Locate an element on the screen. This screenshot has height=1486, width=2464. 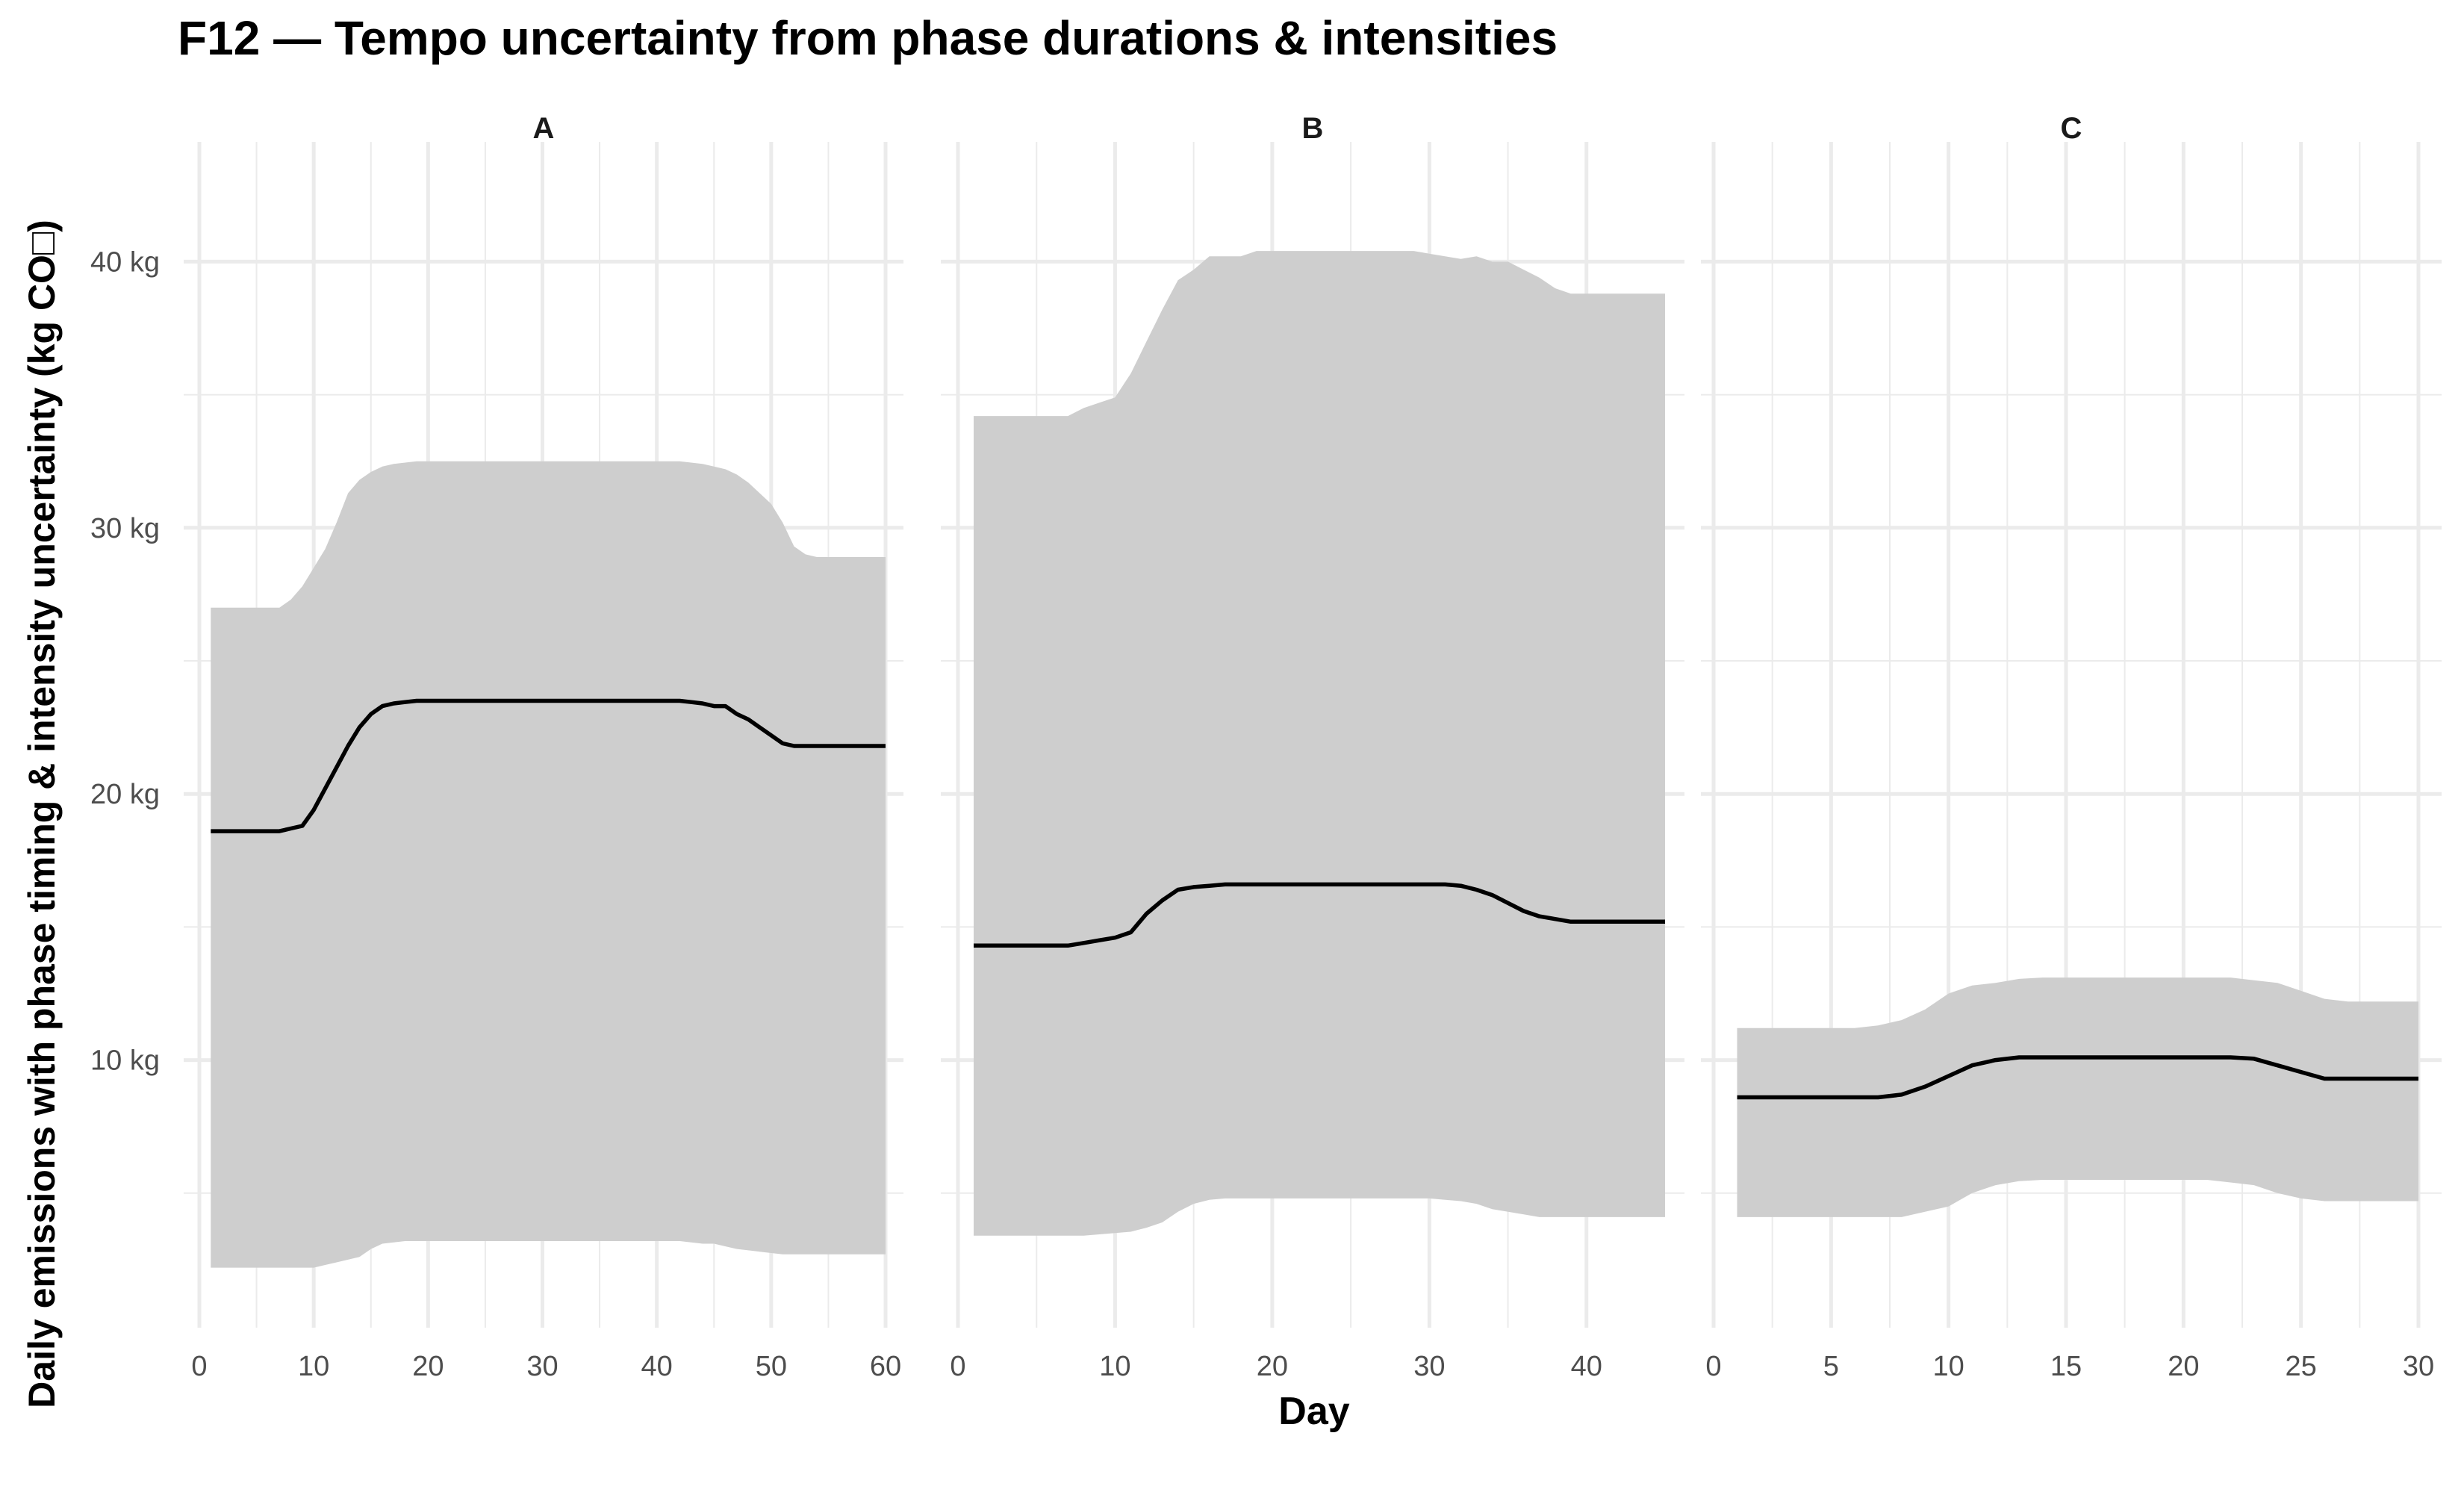
panel-c-uncertainty-band is located at coordinates (2077, 1097).